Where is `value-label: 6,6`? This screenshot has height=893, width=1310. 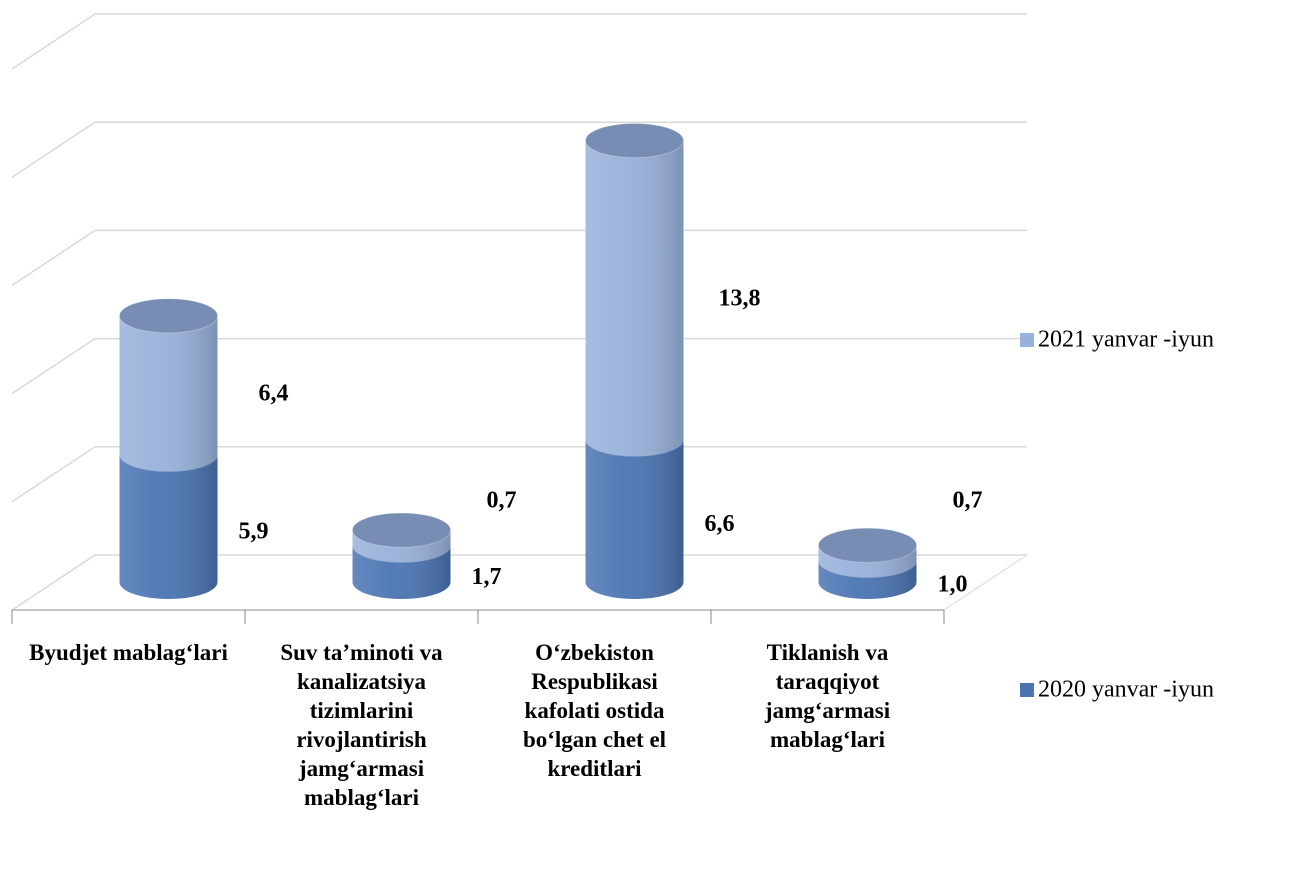
value-label: 6,6 is located at coordinates (720, 524).